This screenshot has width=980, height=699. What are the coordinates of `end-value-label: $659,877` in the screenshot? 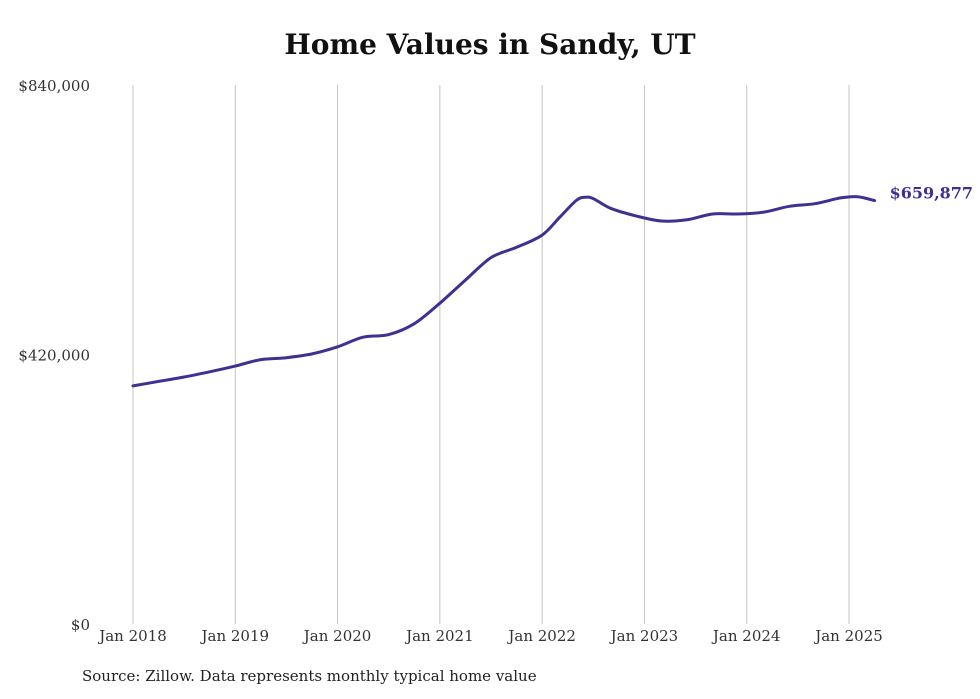 It's located at (932, 193).